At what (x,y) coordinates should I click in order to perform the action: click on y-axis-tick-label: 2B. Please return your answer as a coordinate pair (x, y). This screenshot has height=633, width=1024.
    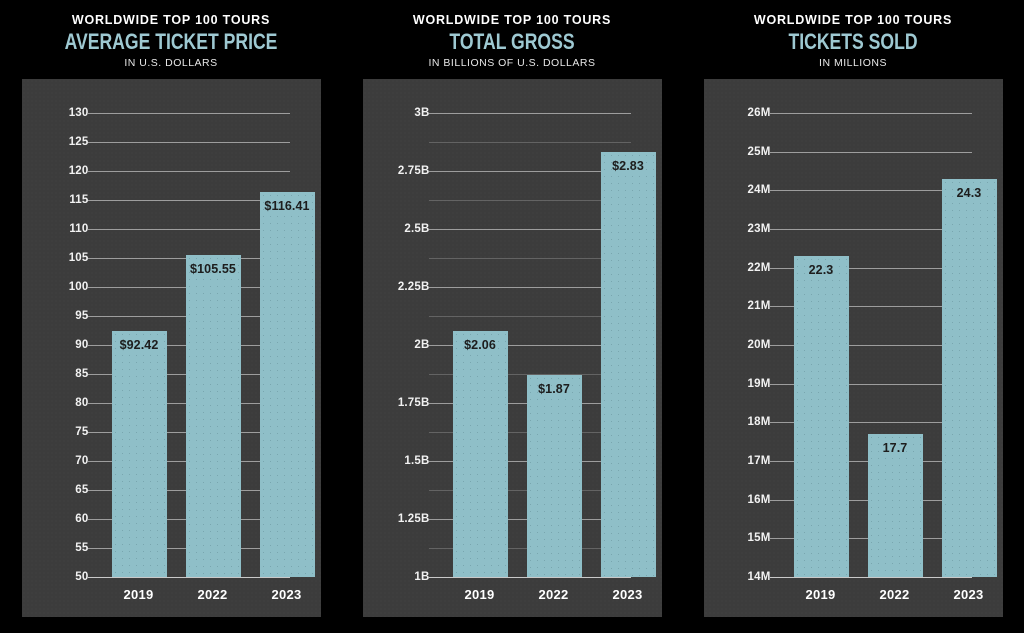
    Looking at the image, I should click on (422, 344).